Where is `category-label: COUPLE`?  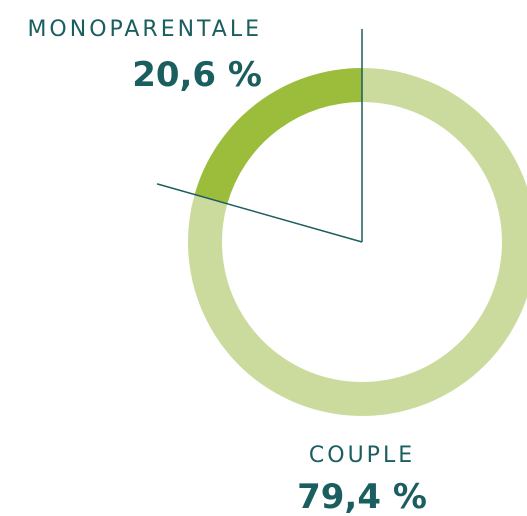
category-label: COUPLE is located at coordinates (362, 455).